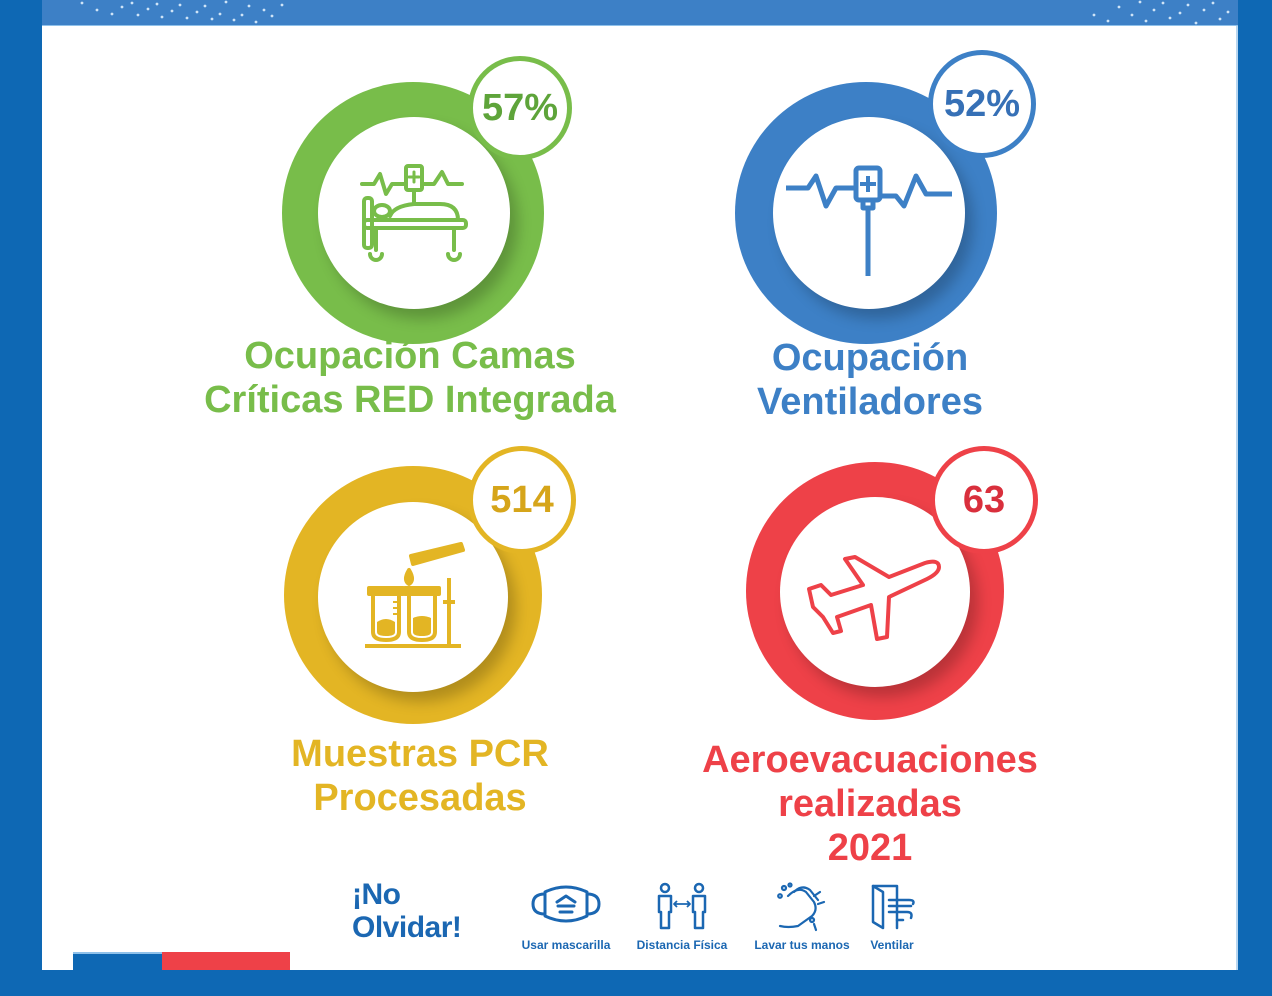  Describe the element at coordinates (226, 961) in the screenshot. I see `flag-stripe-red` at that location.